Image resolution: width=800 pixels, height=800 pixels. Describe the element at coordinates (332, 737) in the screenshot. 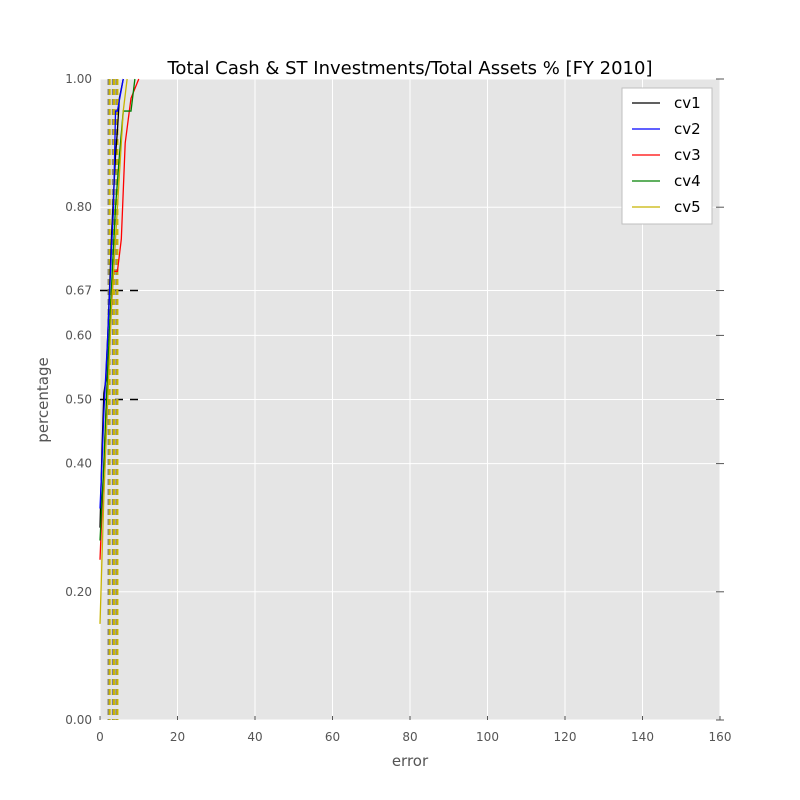

I see `x-tick-label: 60` at that location.